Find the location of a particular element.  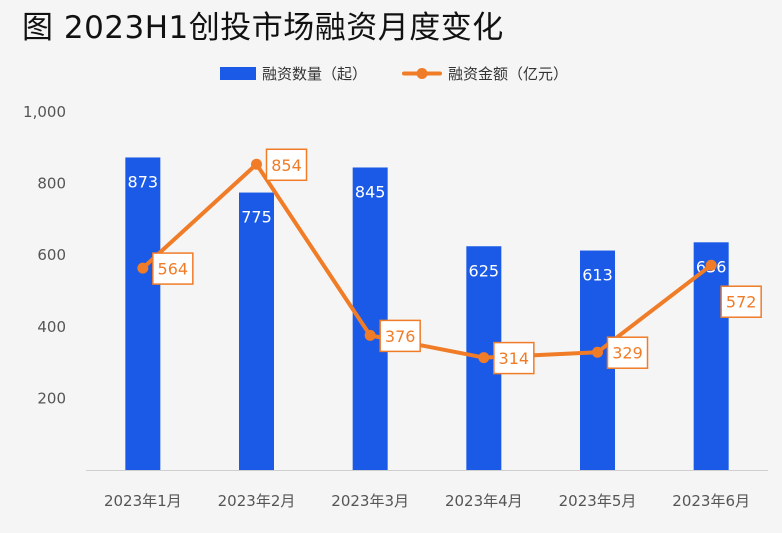

line-value-label: 329 is located at coordinates (627, 353).